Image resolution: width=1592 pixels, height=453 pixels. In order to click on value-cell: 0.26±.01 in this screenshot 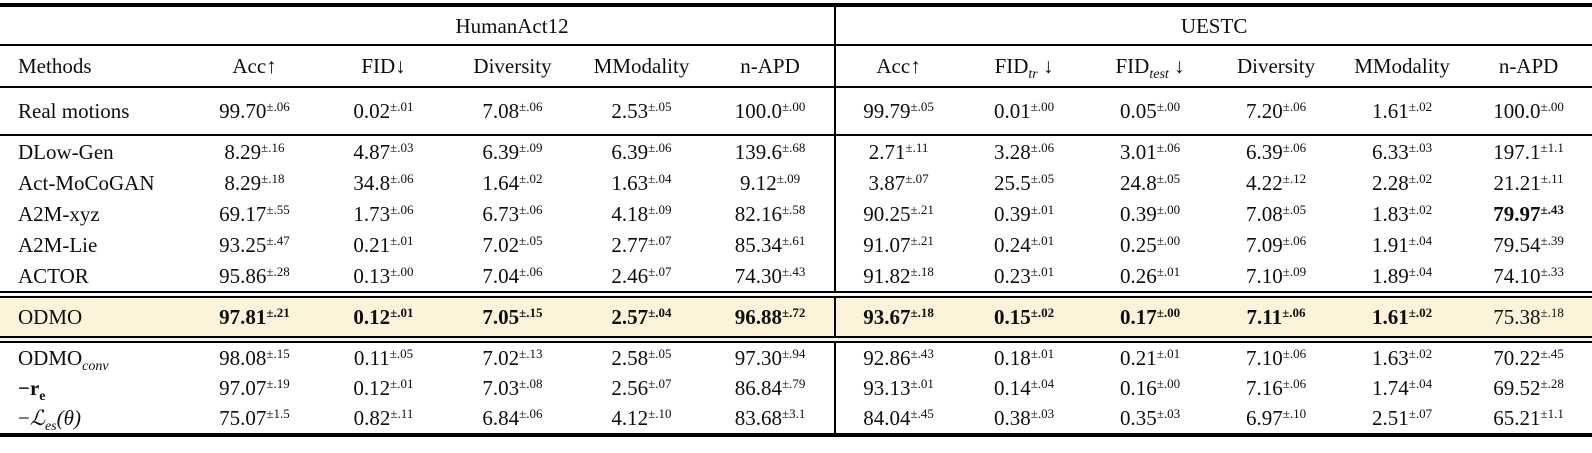, I will do `click(1150, 277)`.